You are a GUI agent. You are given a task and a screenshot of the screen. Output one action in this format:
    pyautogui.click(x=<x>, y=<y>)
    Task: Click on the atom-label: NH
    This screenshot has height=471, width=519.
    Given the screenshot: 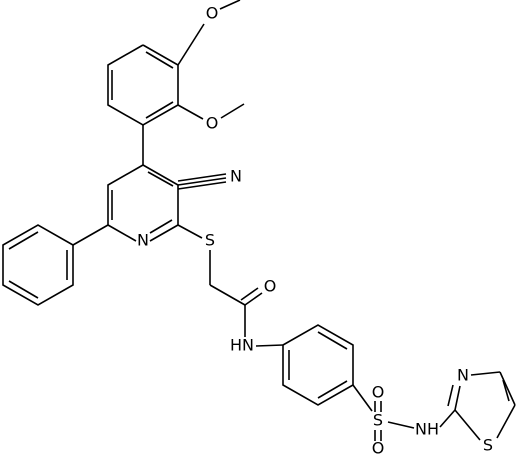 What is the action you would take?
    pyautogui.click(x=427, y=429)
    